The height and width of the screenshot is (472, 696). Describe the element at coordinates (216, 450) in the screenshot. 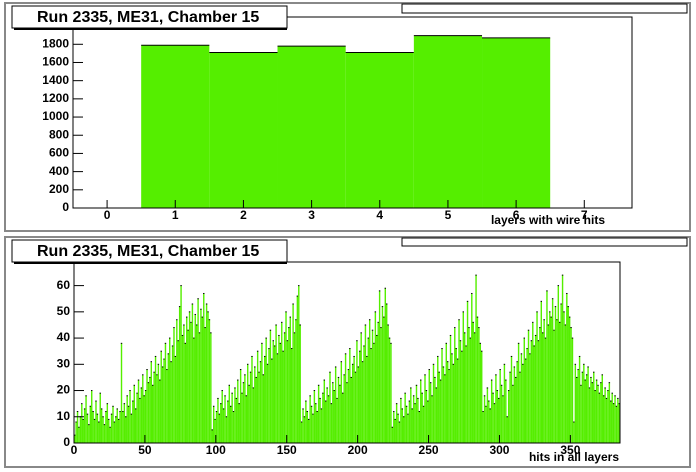

I see `x-tick-label: 100` at that location.